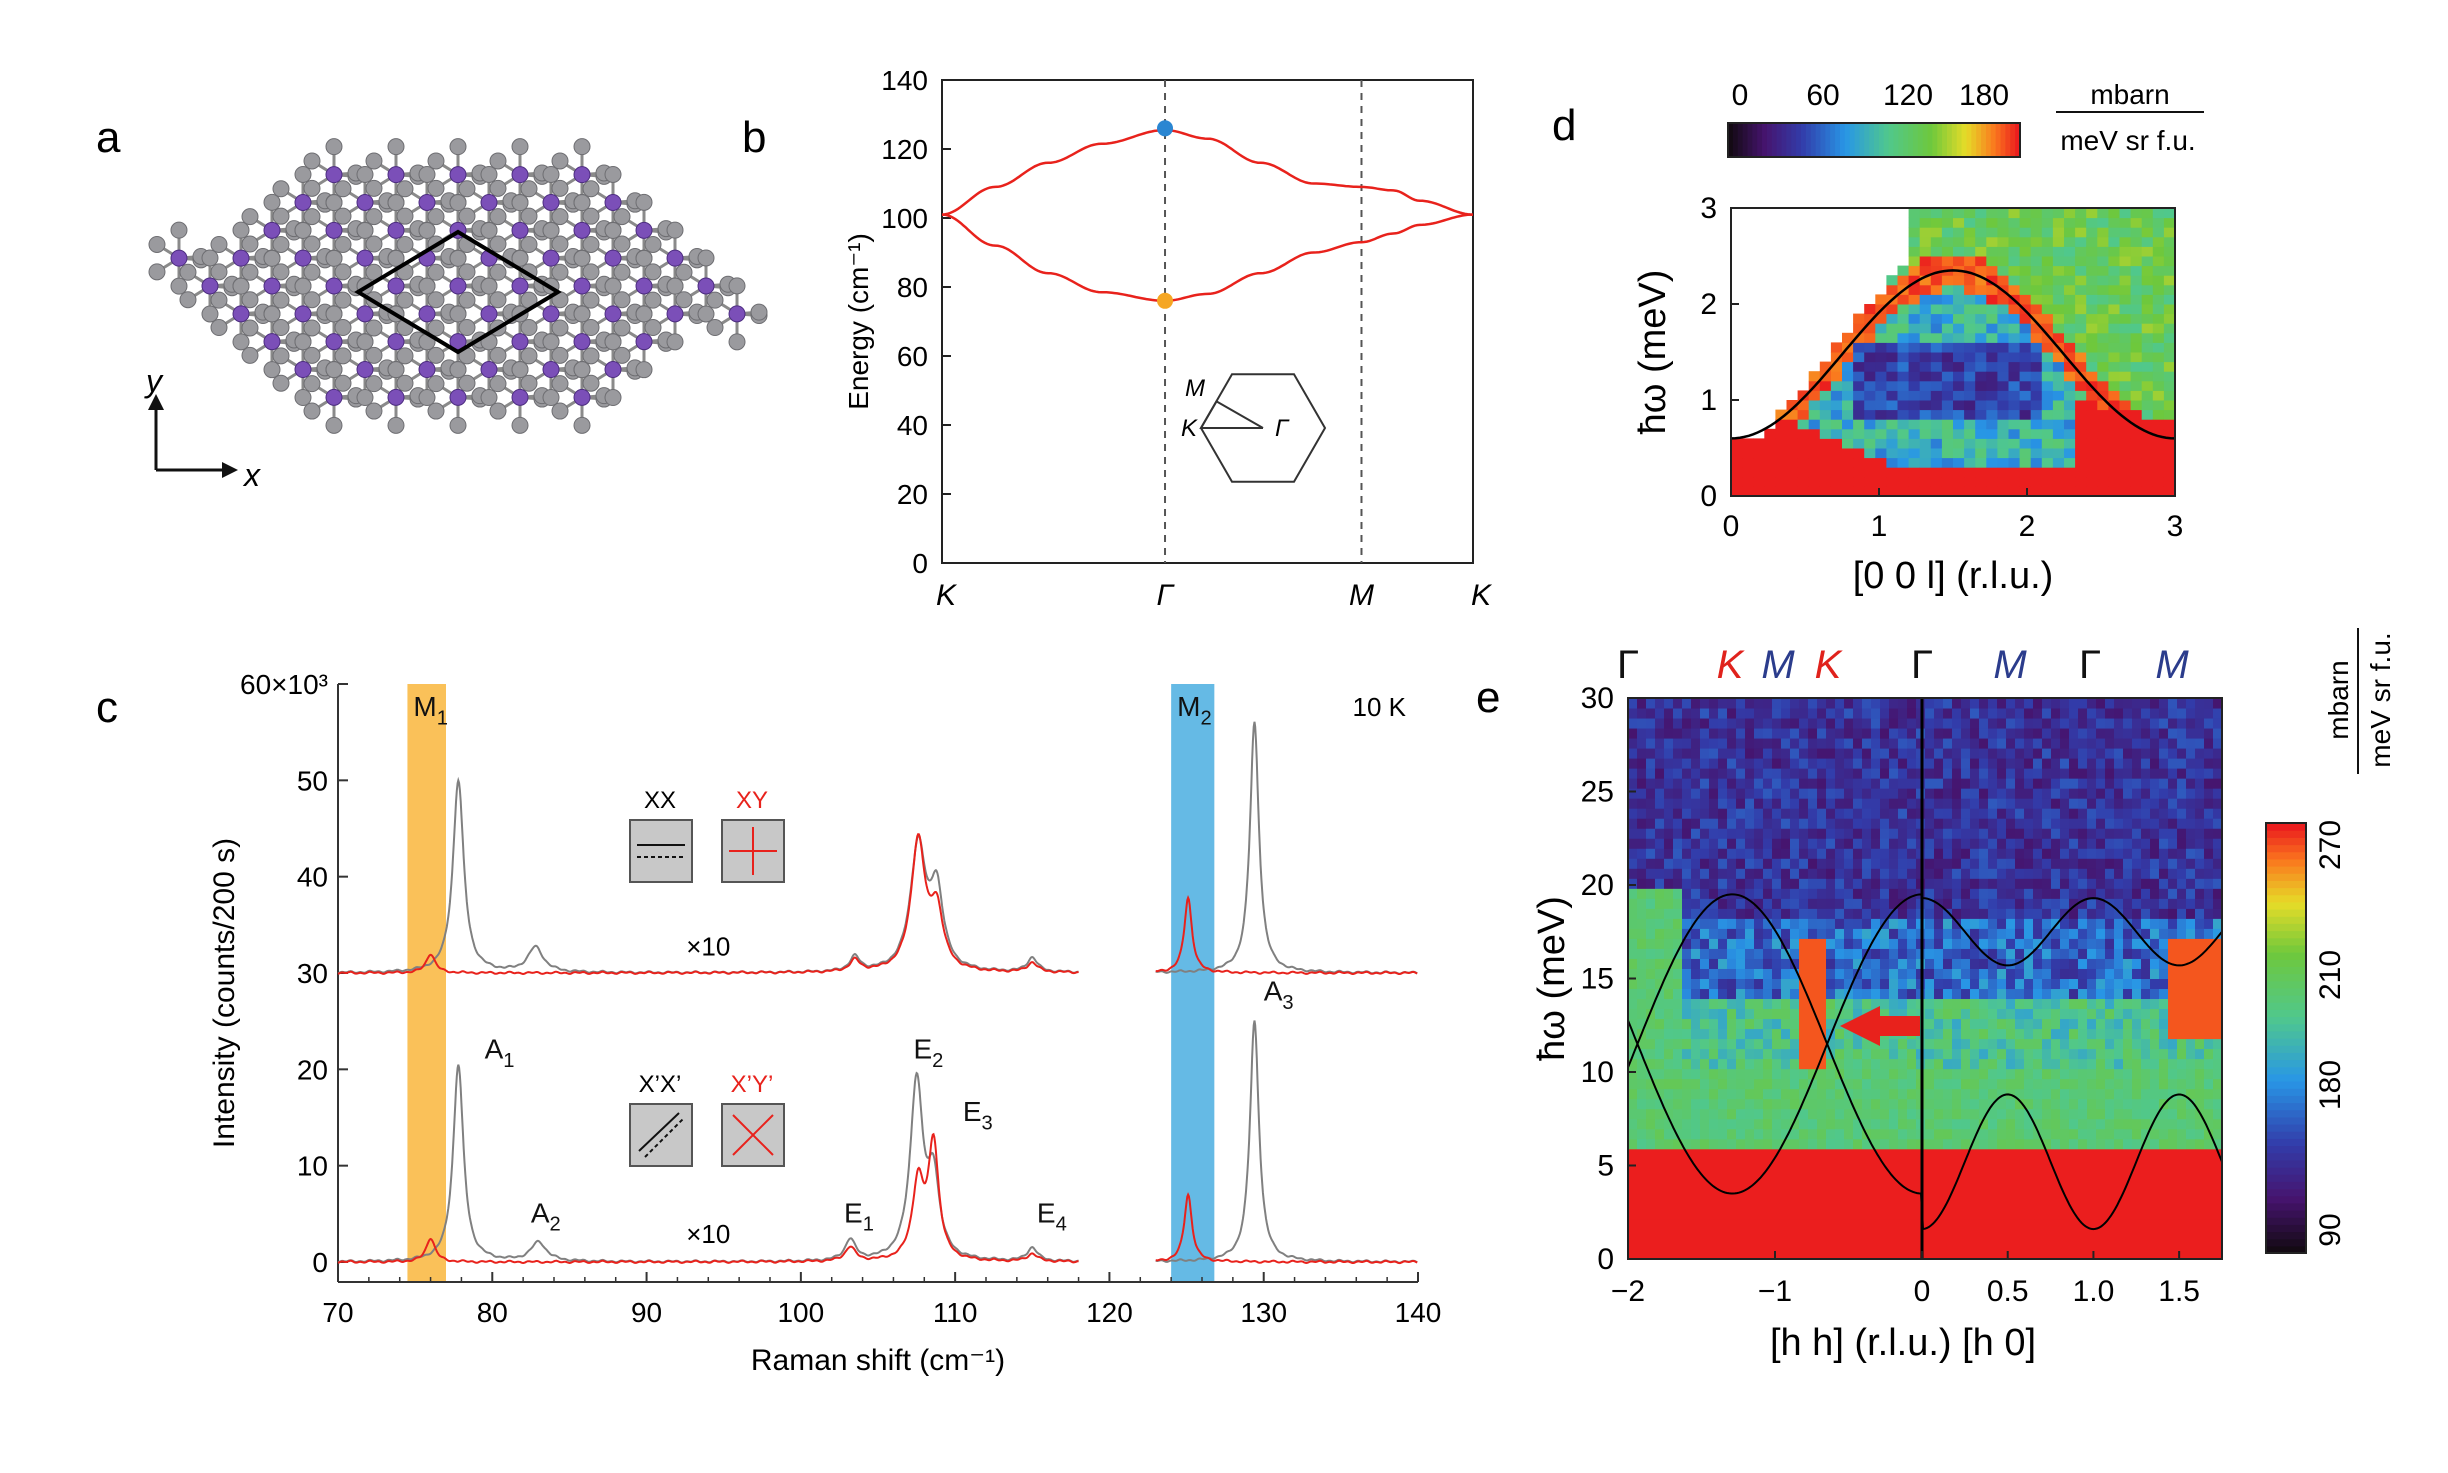  I want to click on colorbar-swatch, so click(1788, 140).